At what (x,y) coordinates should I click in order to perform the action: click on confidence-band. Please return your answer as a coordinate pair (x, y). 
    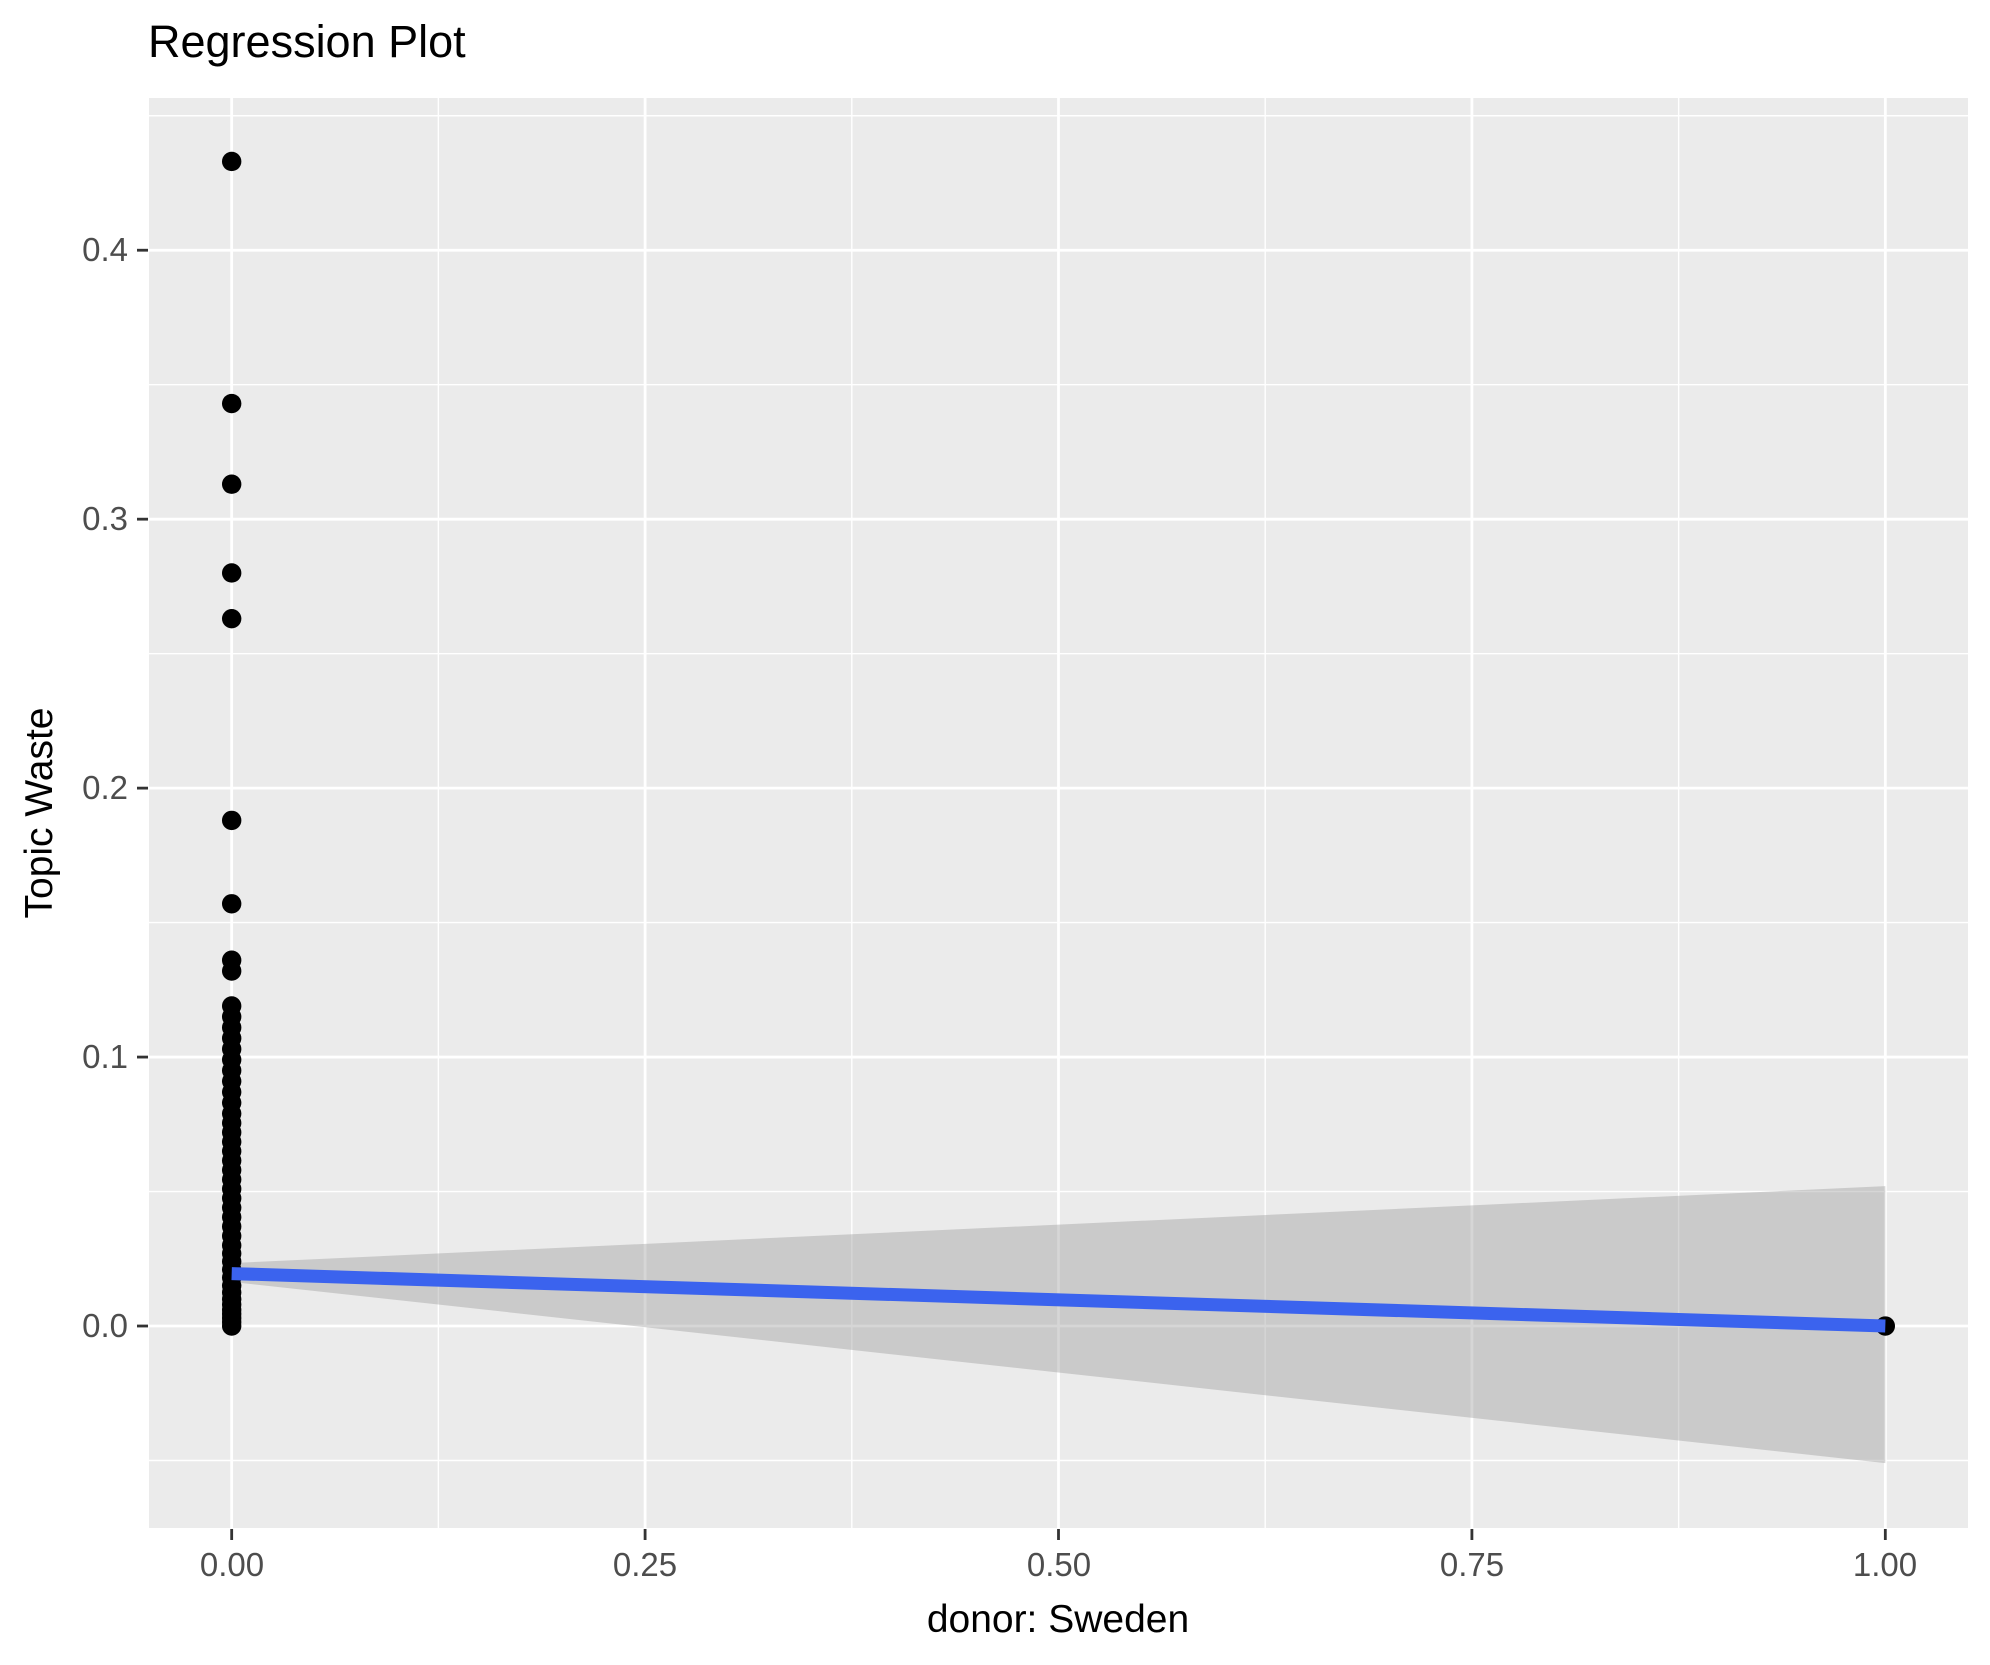
    Looking at the image, I should click on (1058, 1325).